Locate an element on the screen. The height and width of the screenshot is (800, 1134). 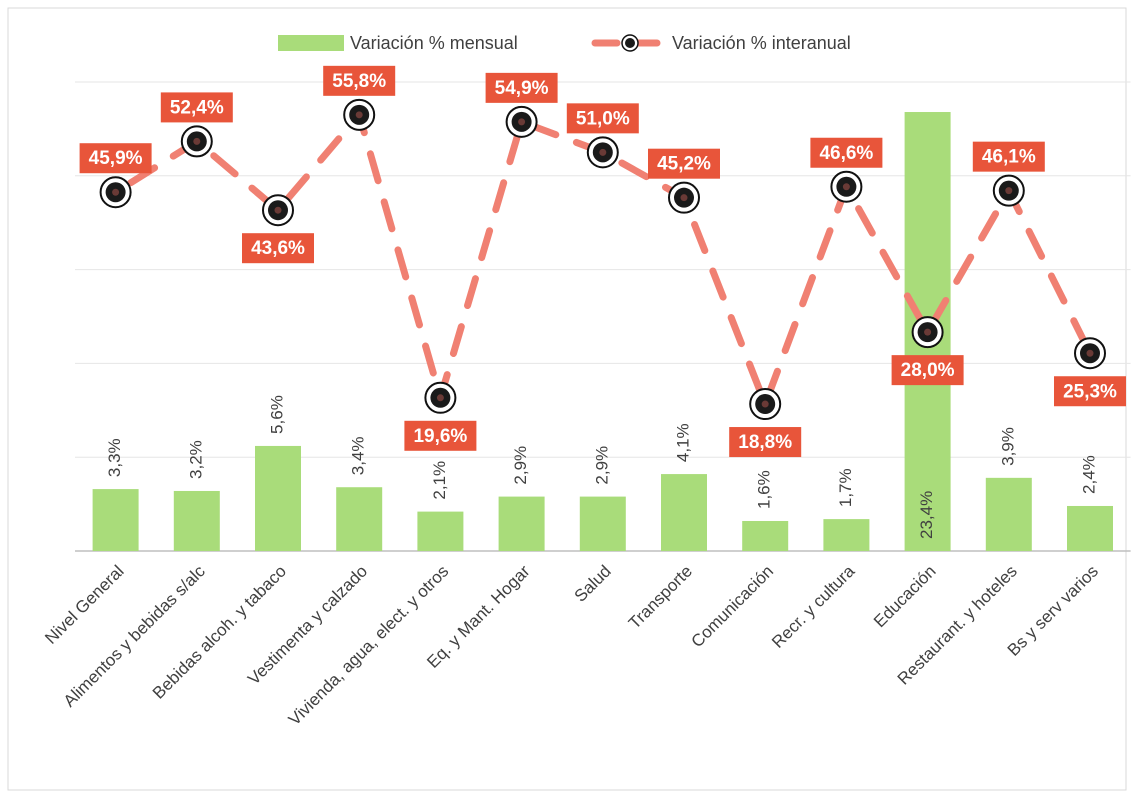
line-value-label: 43,6% is located at coordinates (278, 248).